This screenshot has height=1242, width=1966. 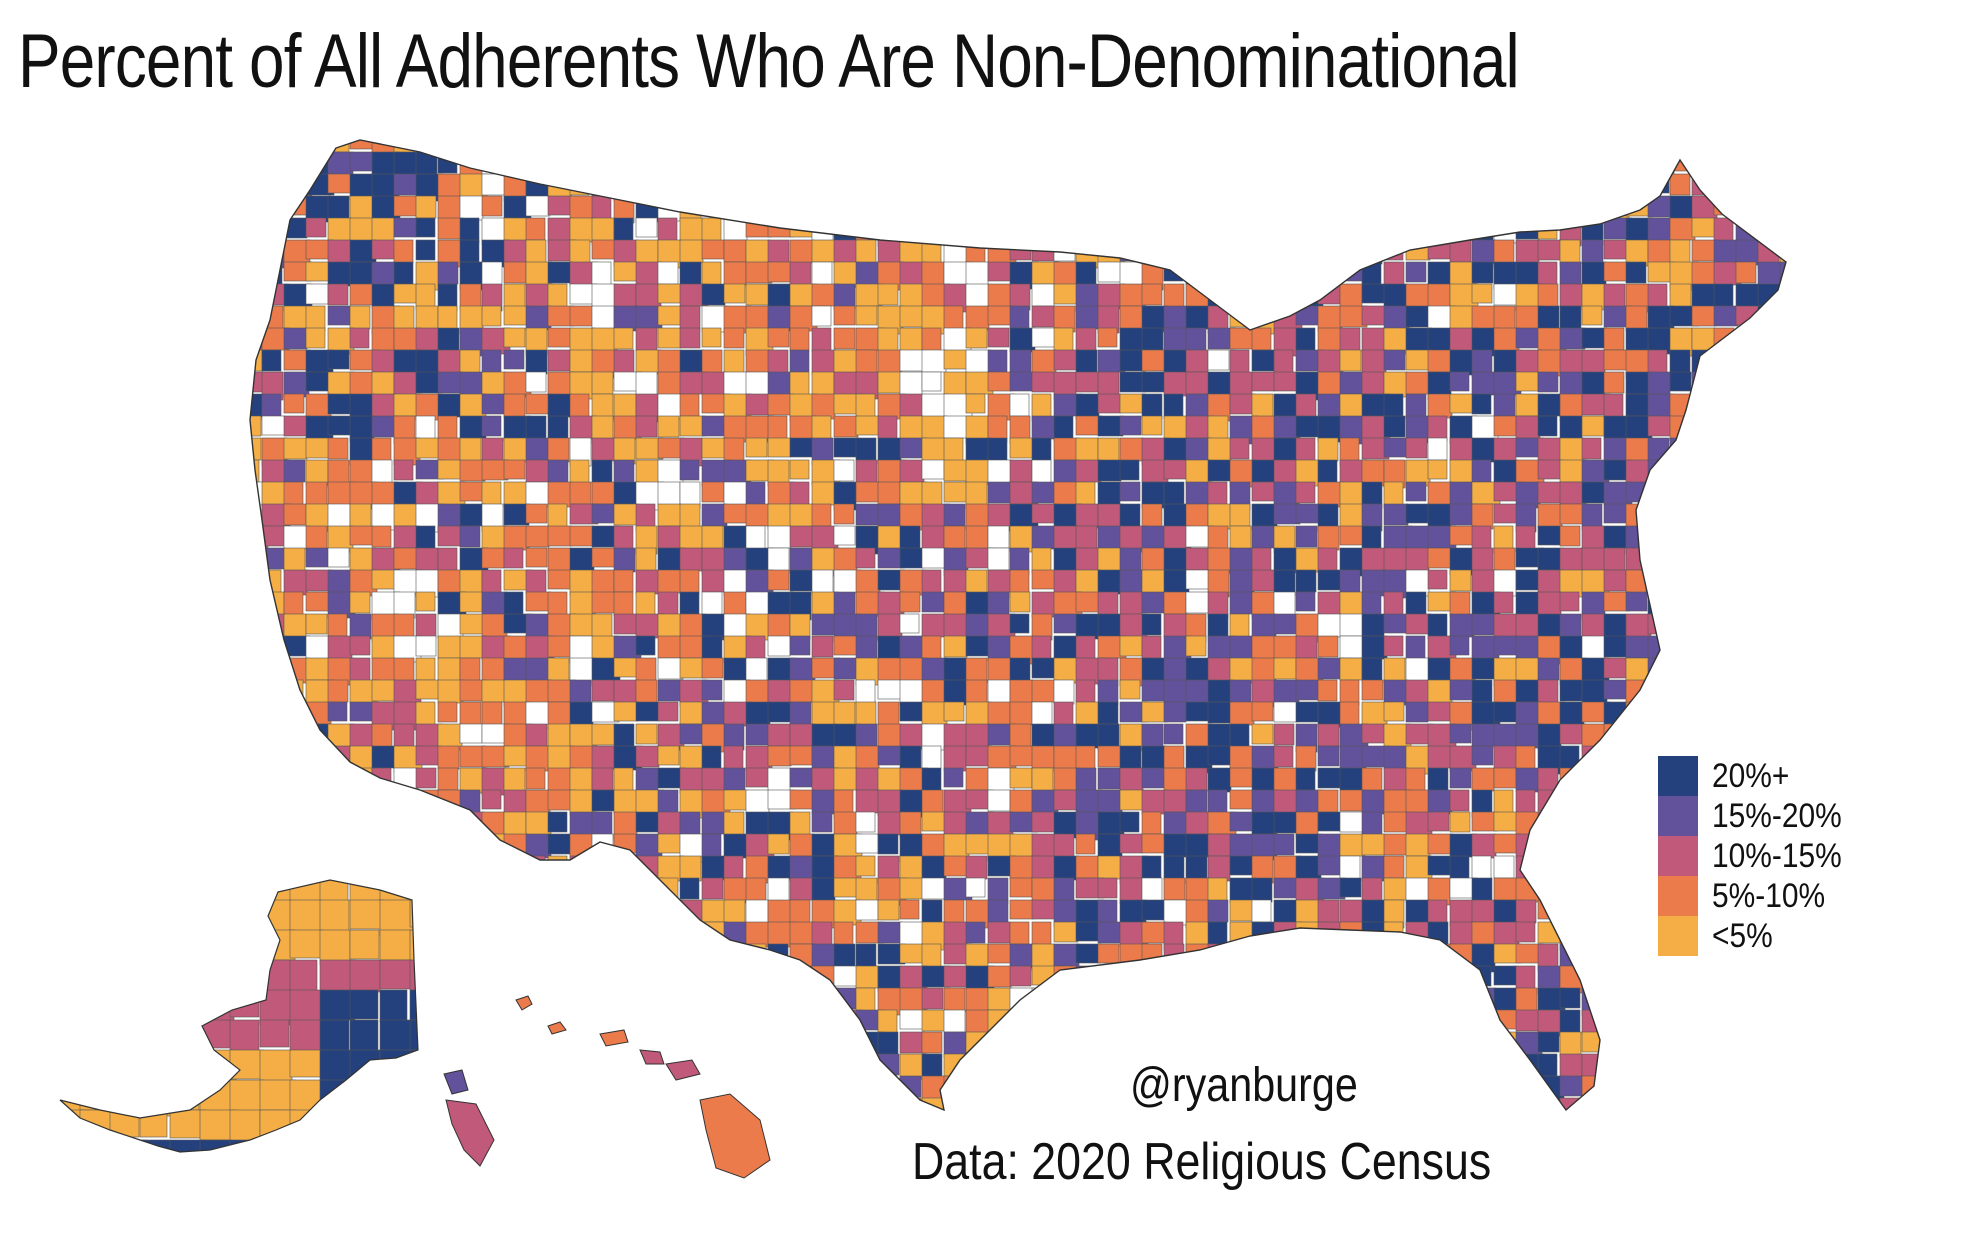 I want to click on legend-swatch, so click(x=1678, y=896).